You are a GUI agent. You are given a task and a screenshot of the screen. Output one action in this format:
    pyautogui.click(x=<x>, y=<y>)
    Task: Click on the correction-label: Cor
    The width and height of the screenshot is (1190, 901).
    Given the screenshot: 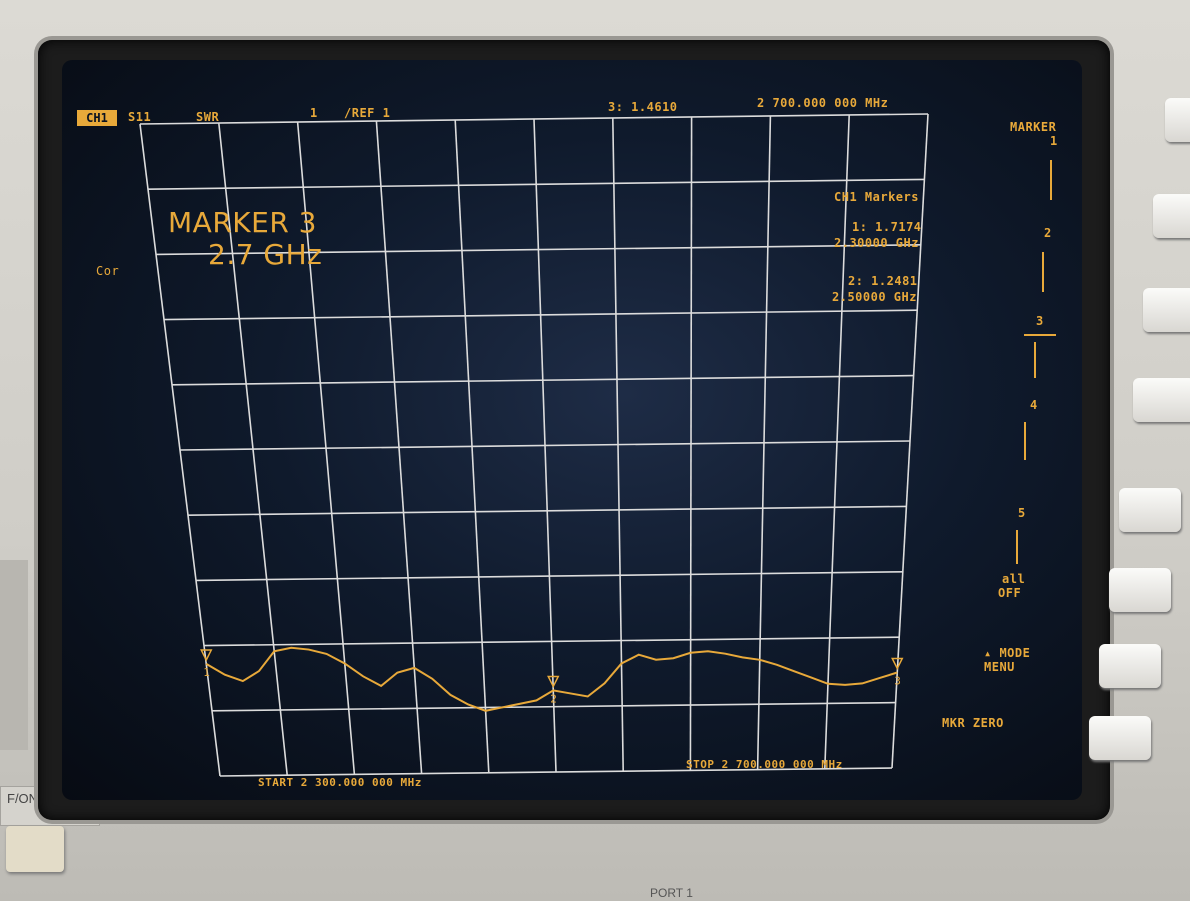 What is the action you would take?
    pyautogui.click(x=108, y=271)
    